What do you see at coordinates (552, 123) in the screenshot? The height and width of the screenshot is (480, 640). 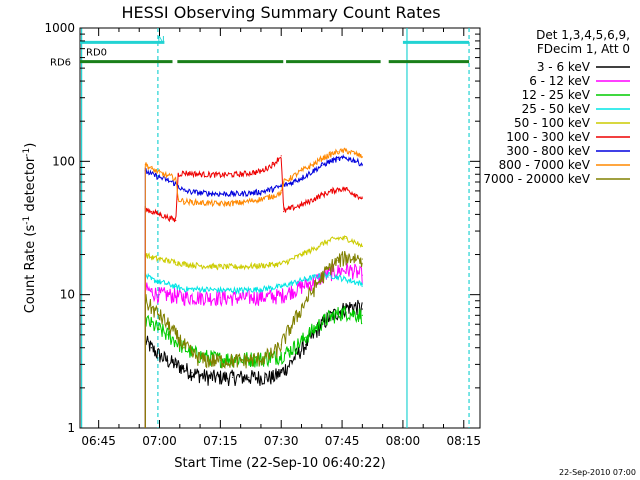 I see `legend-label-4: 50 - 100 keV` at bounding box center [552, 123].